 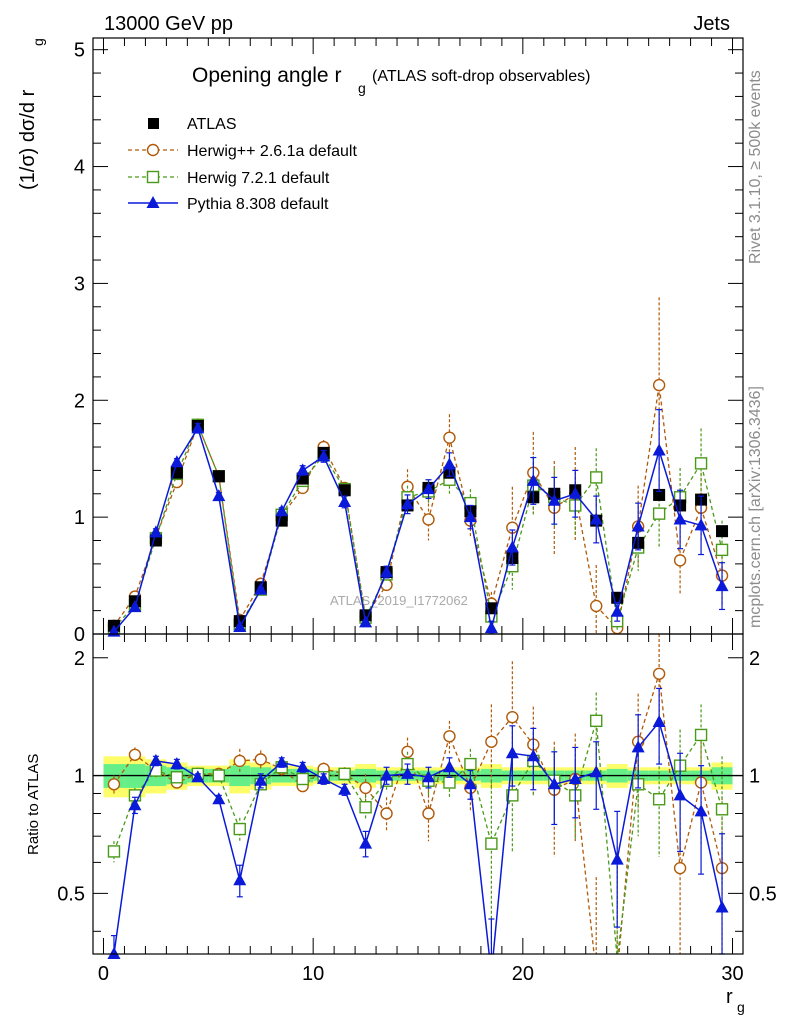 I want to click on ratio-x-tick-label: 0, so click(x=103, y=974).